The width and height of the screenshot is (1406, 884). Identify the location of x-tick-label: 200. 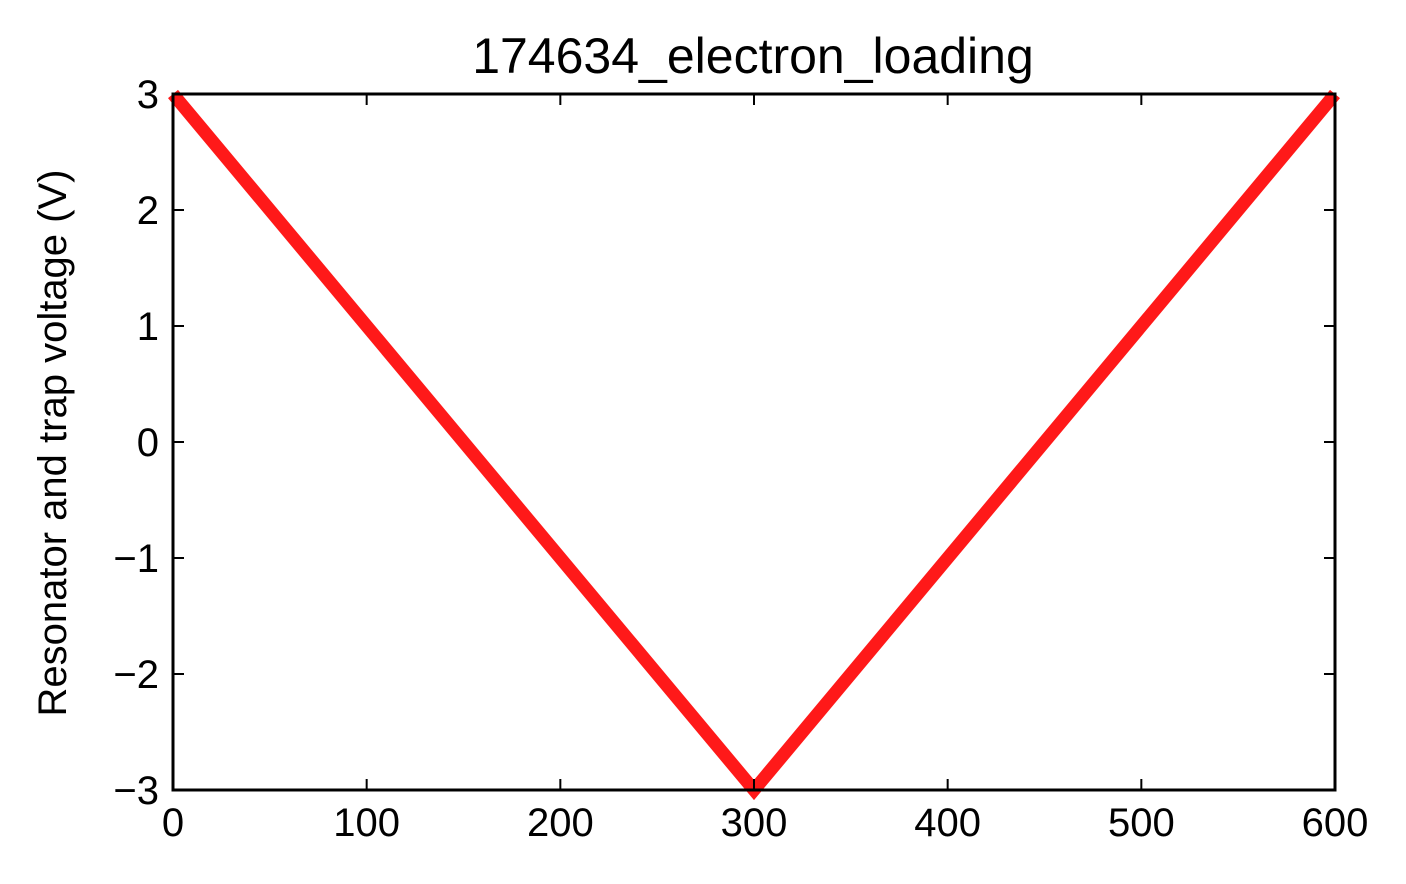
(560, 823).